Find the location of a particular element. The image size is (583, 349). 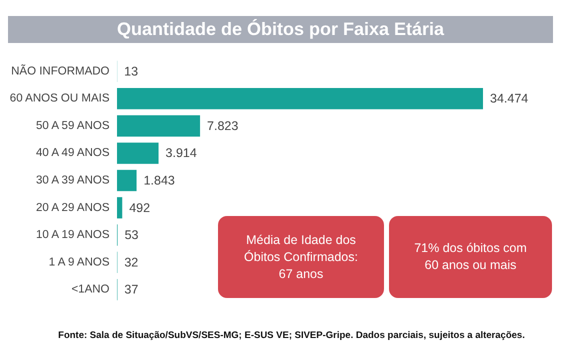

y-tick-label: <1ANO is located at coordinates (90, 290).